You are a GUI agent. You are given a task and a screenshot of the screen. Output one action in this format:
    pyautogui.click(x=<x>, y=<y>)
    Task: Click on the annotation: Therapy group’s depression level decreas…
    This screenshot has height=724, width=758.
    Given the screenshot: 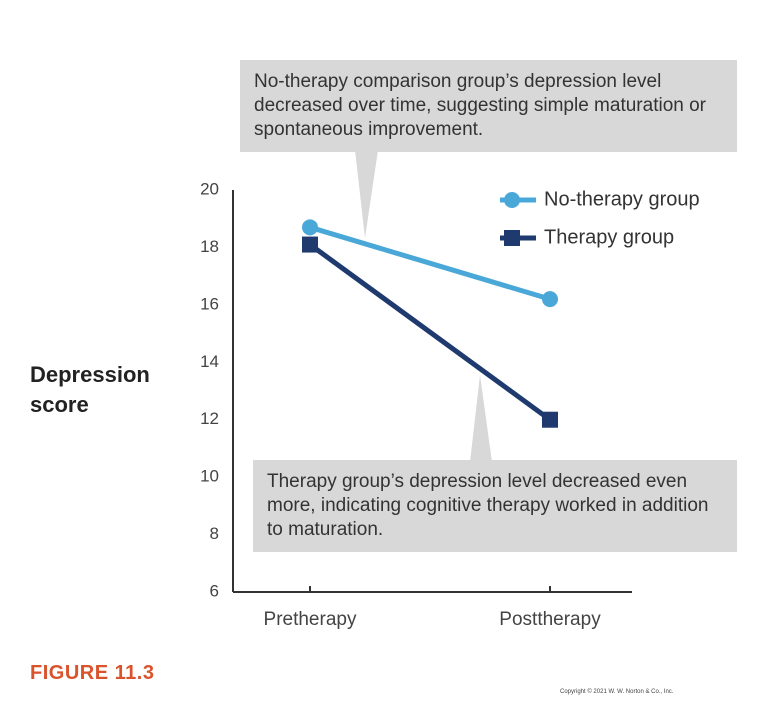 What is the action you would take?
    pyautogui.click(x=495, y=506)
    